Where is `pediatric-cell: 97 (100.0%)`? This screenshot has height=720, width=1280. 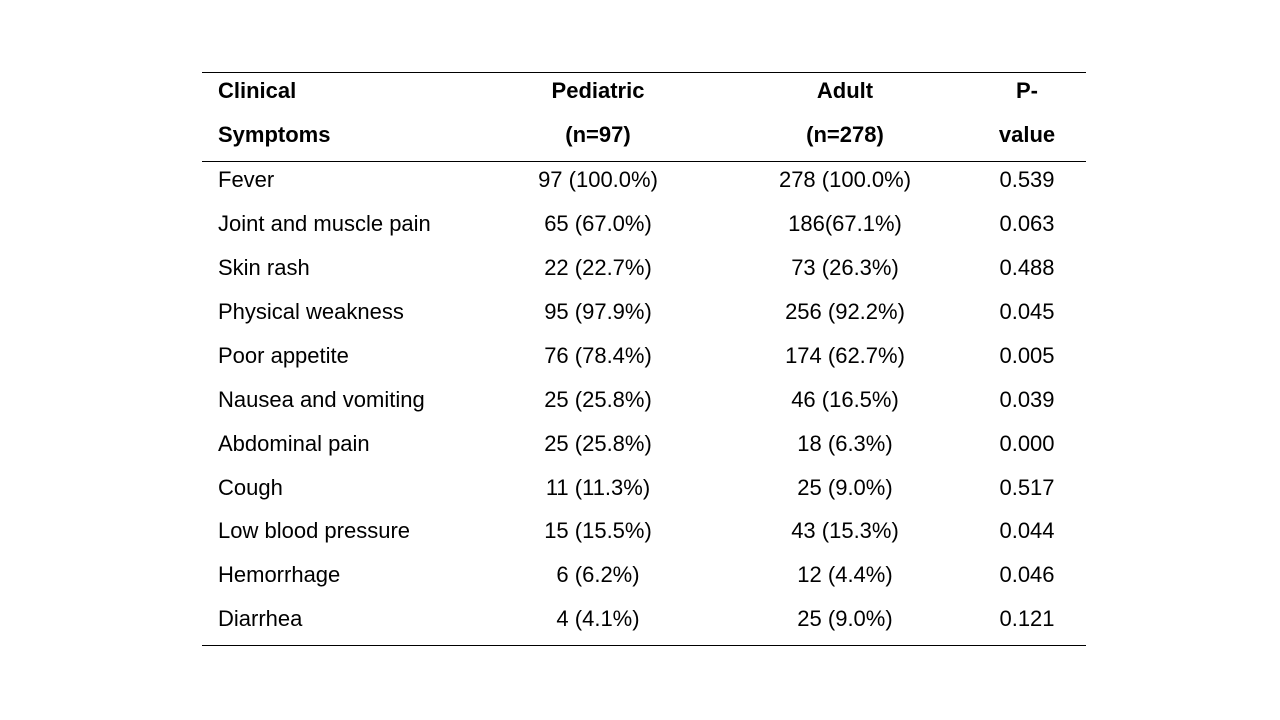
pediatric-cell: 97 (100.0%) is located at coordinates (598, 179).